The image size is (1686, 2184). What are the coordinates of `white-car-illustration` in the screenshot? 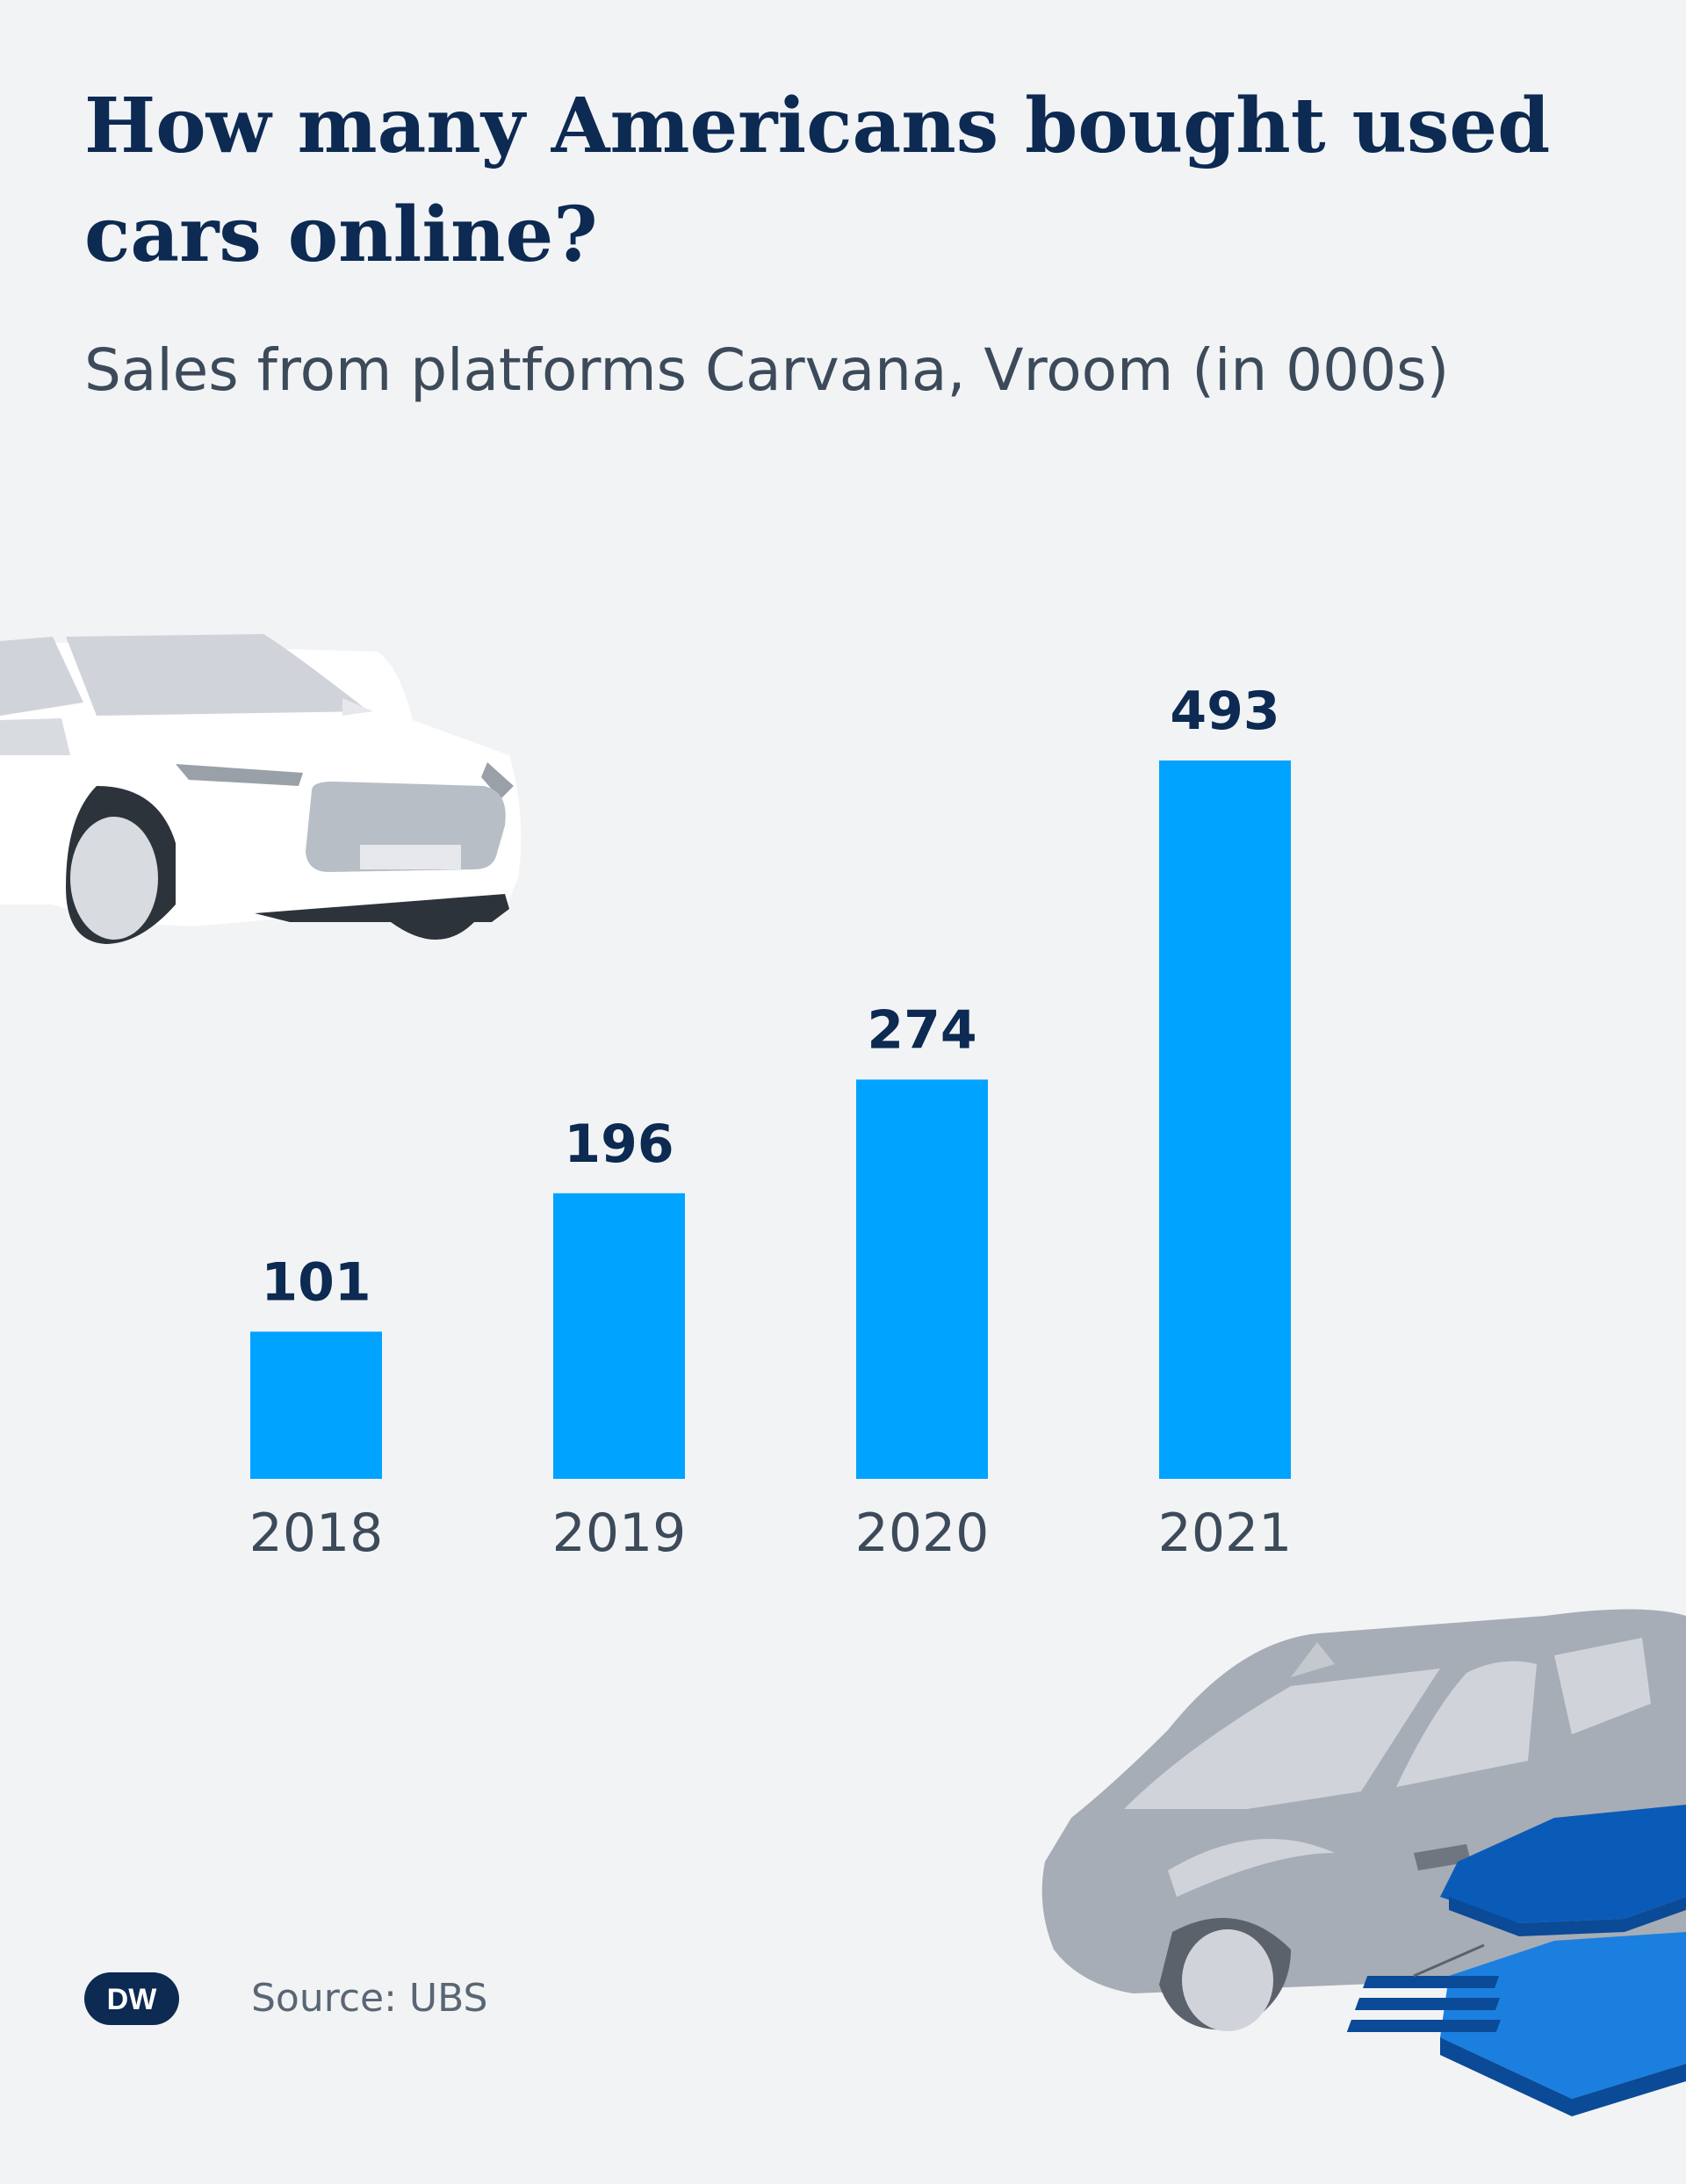 It's located at (261, 789).